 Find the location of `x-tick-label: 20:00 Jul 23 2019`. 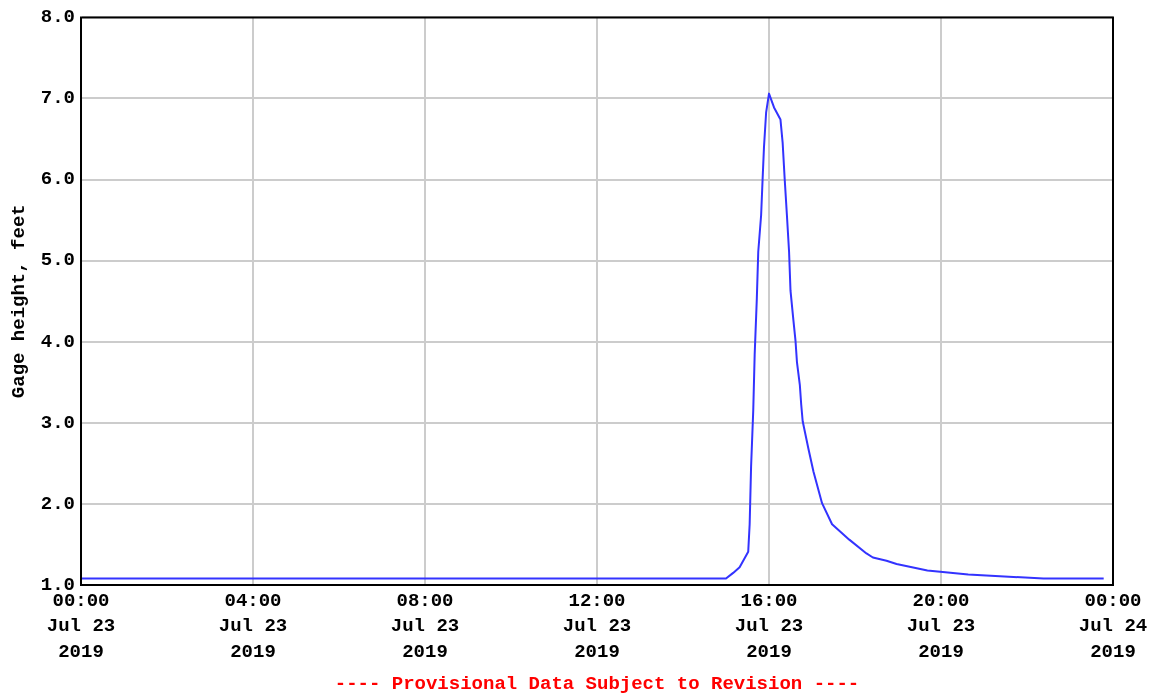

x-tick-label: 20:00 Jul 23 2019 is located at coordinates (941, 626).